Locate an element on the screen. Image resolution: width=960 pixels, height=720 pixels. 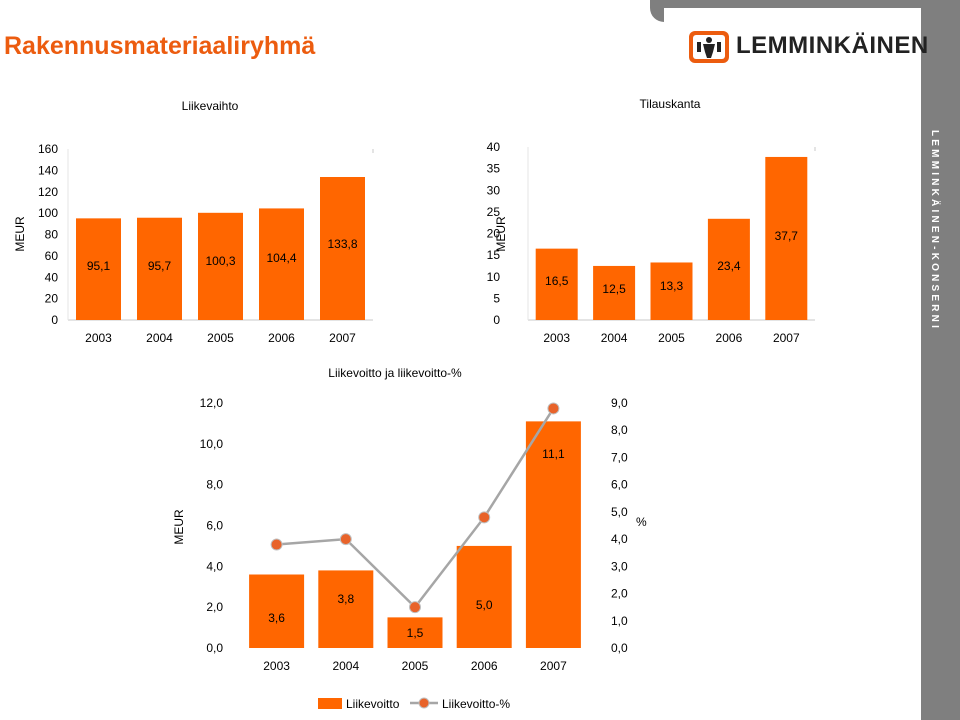
revenue-x-tick-label: 2003 is located at coordinates (98, 338).